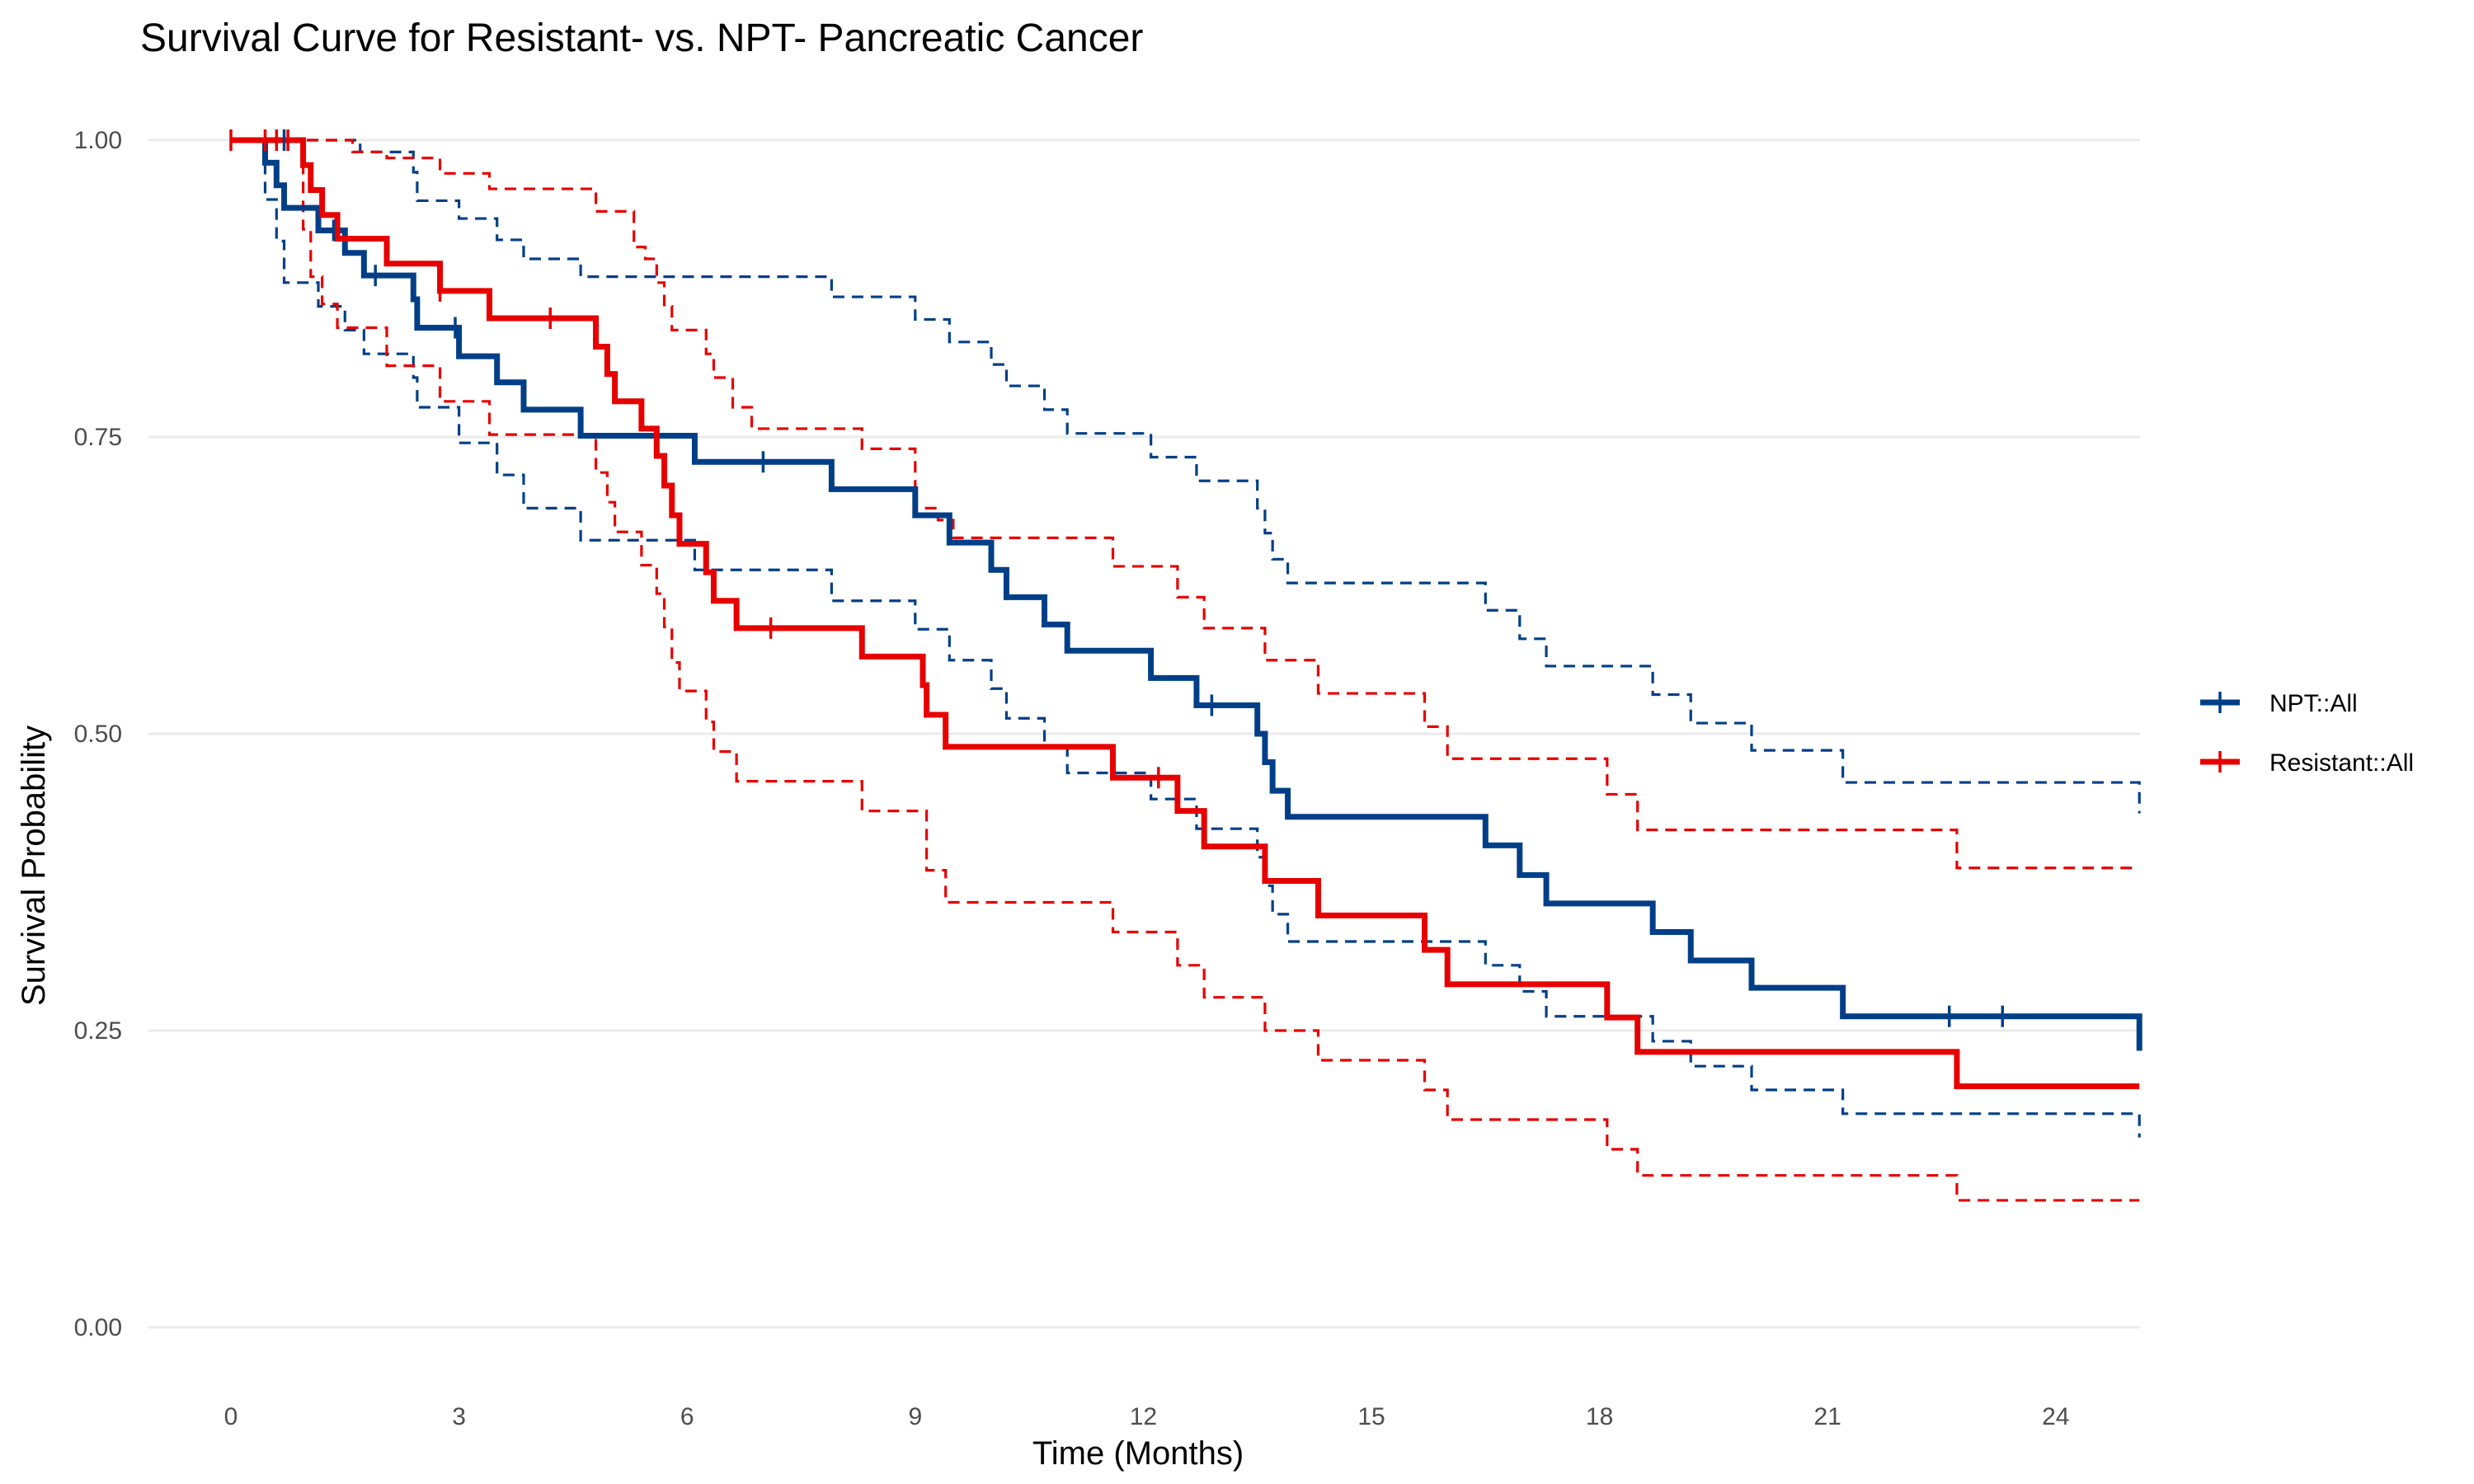  Describe the element at coordinates (2055, 1416) in the screenshot. I see `x-tick-label: 24` at that location.